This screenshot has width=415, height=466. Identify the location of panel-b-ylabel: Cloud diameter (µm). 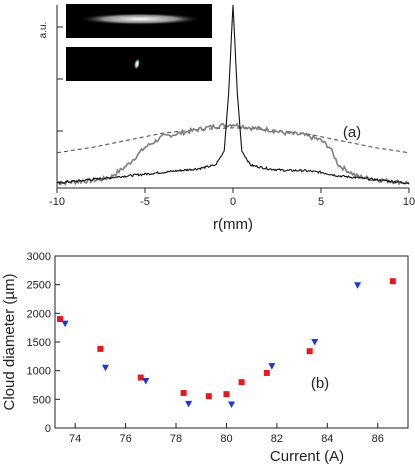
(9, 341).